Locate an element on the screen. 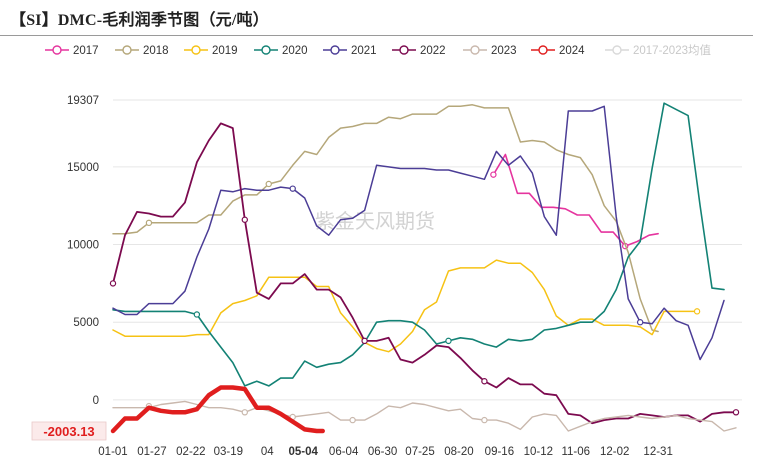 The image size is (763, 460). last-value-badge is located at coordinates (69, 431).